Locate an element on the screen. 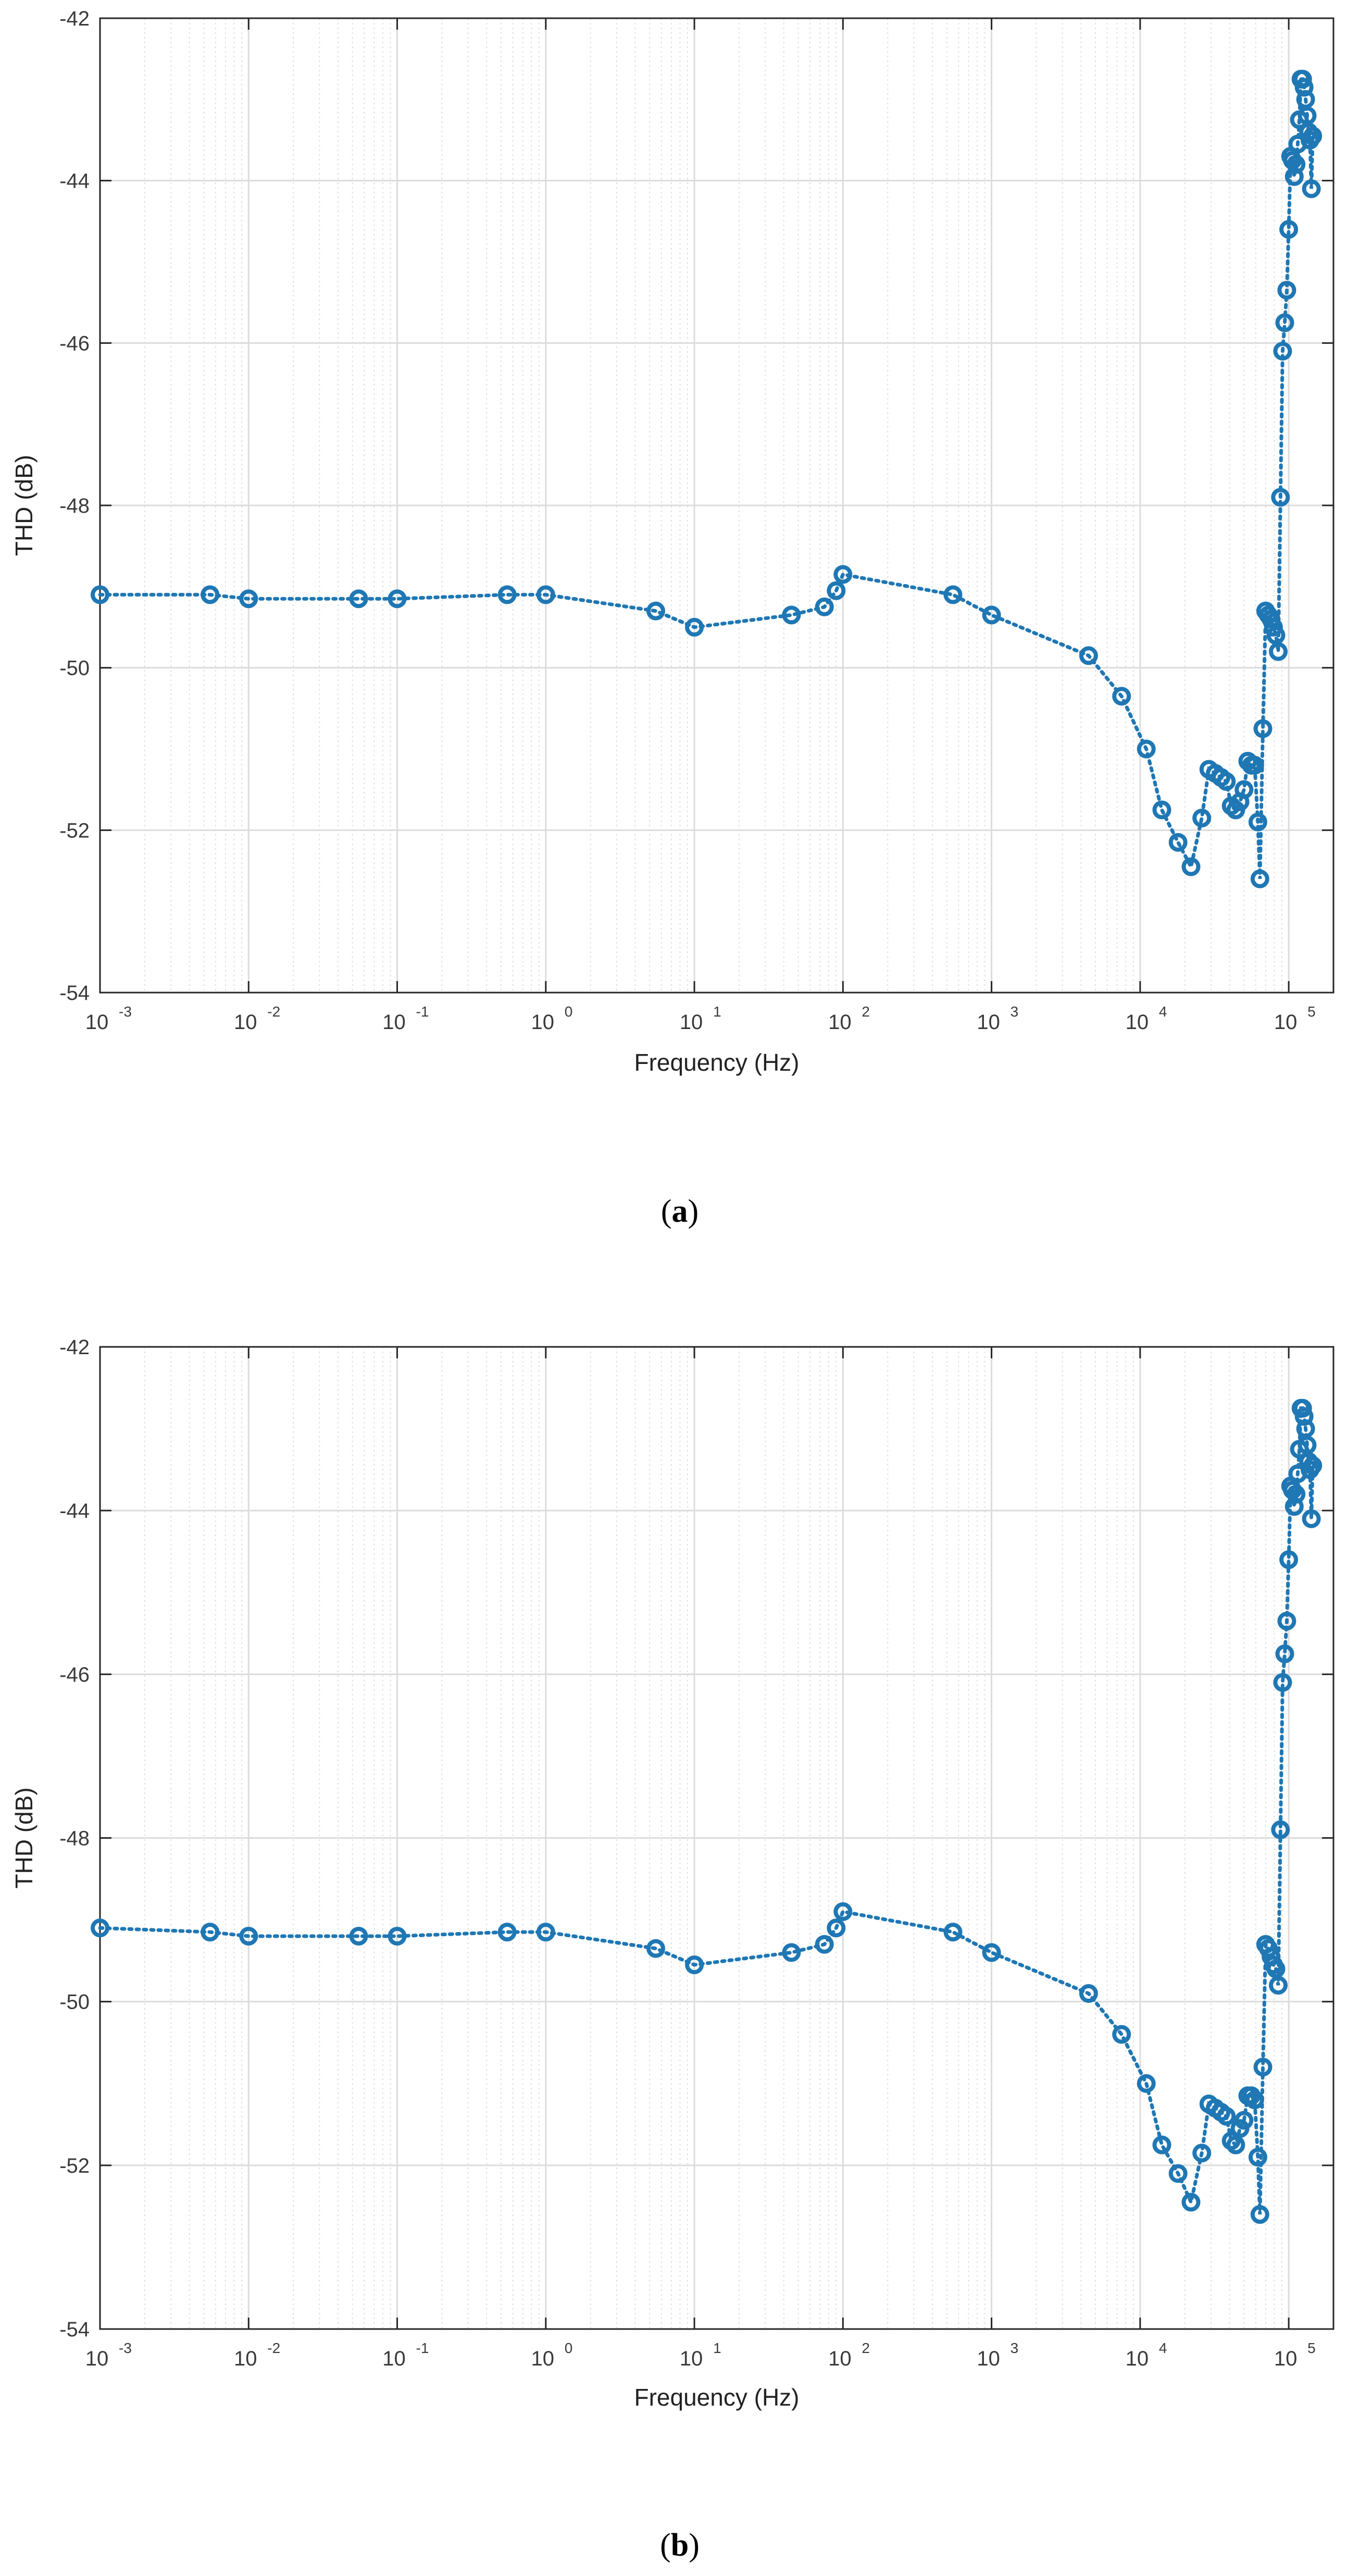  y-axis-label-b: THD (dB) is located at coordinates (24, 1837).